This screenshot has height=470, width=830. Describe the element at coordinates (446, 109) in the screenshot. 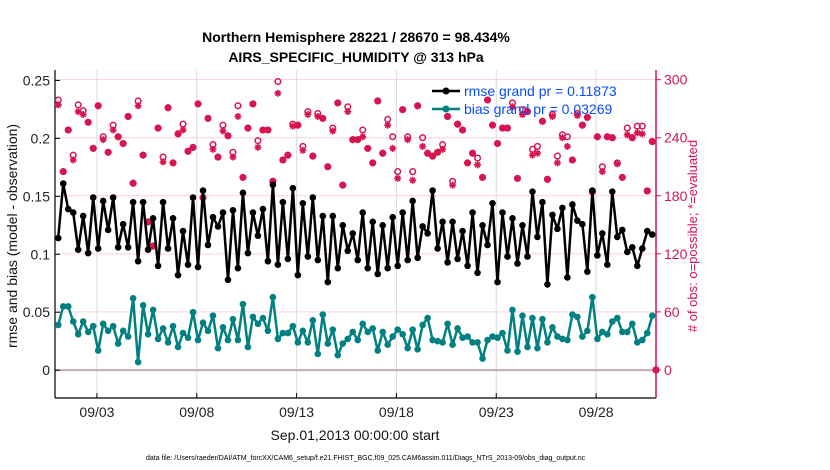

I see `legend-bias-marker` at that location.